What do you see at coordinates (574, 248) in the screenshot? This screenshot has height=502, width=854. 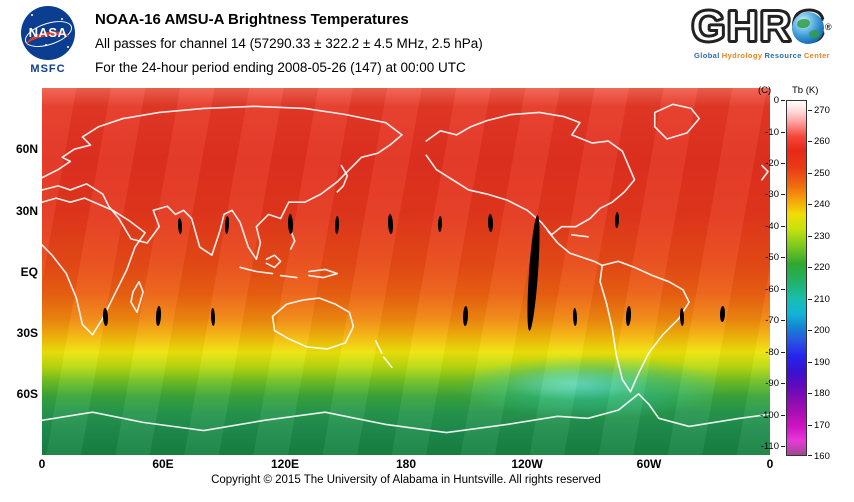 I see `coastline-central-america` at bounding box center [574, 248].